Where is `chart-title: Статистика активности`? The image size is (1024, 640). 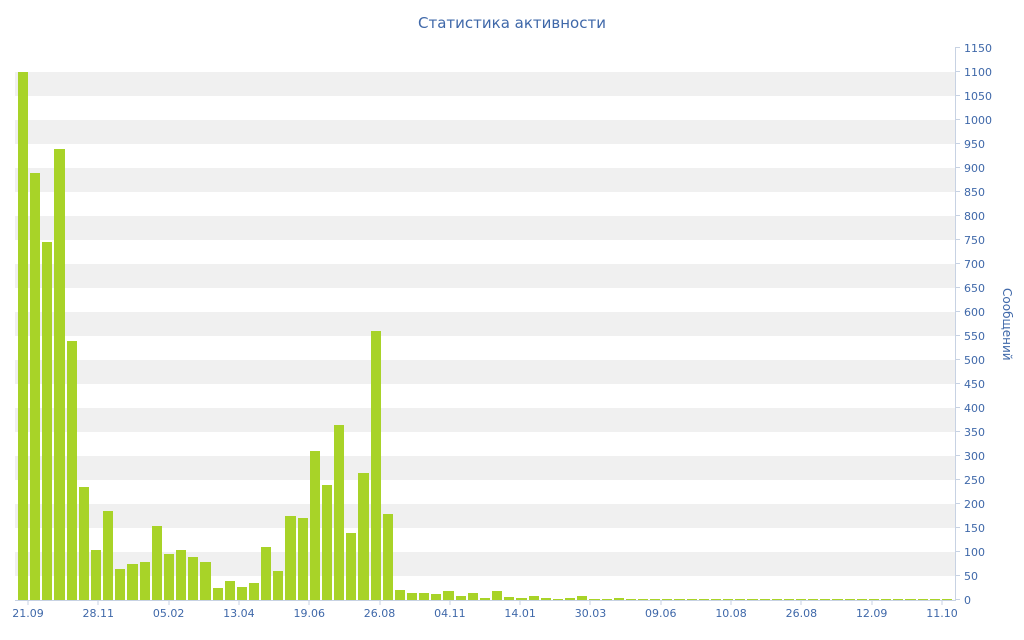 chart-title: Статистика активности is located at coordinates (512, 23).